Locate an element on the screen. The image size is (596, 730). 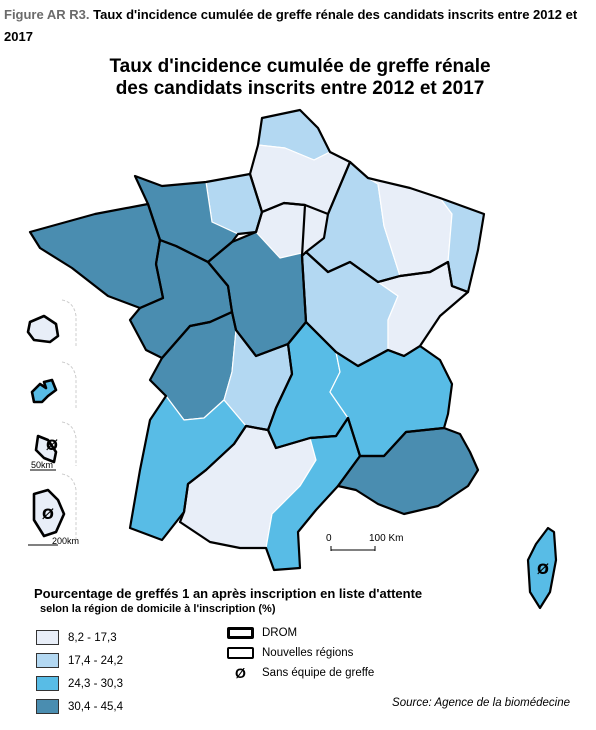
legend-class-4: 30,4 - 45,4 is located at coordinates (79, 706).